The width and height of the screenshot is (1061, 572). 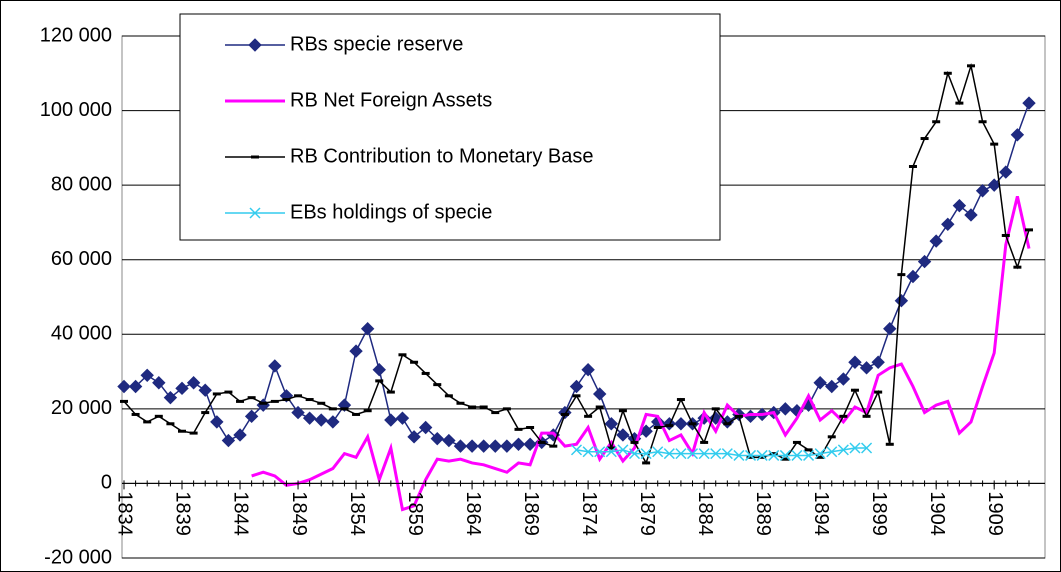 I want to click on series-line, so click(x=721, y=452).